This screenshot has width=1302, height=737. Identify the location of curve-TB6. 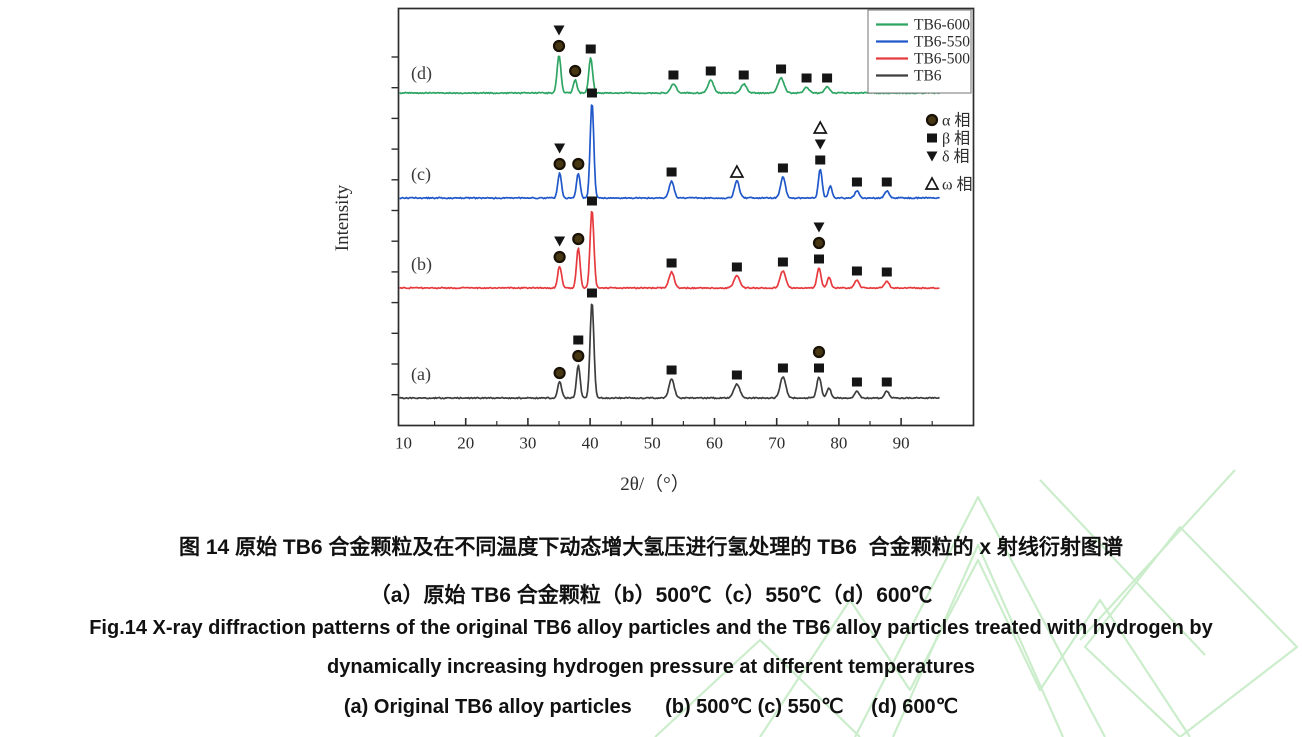
(669, 351).